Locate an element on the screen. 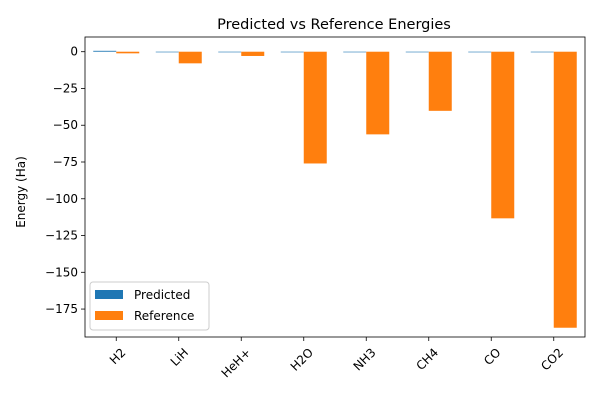  bar-reference-h2 is located at coordinates (128, 52).